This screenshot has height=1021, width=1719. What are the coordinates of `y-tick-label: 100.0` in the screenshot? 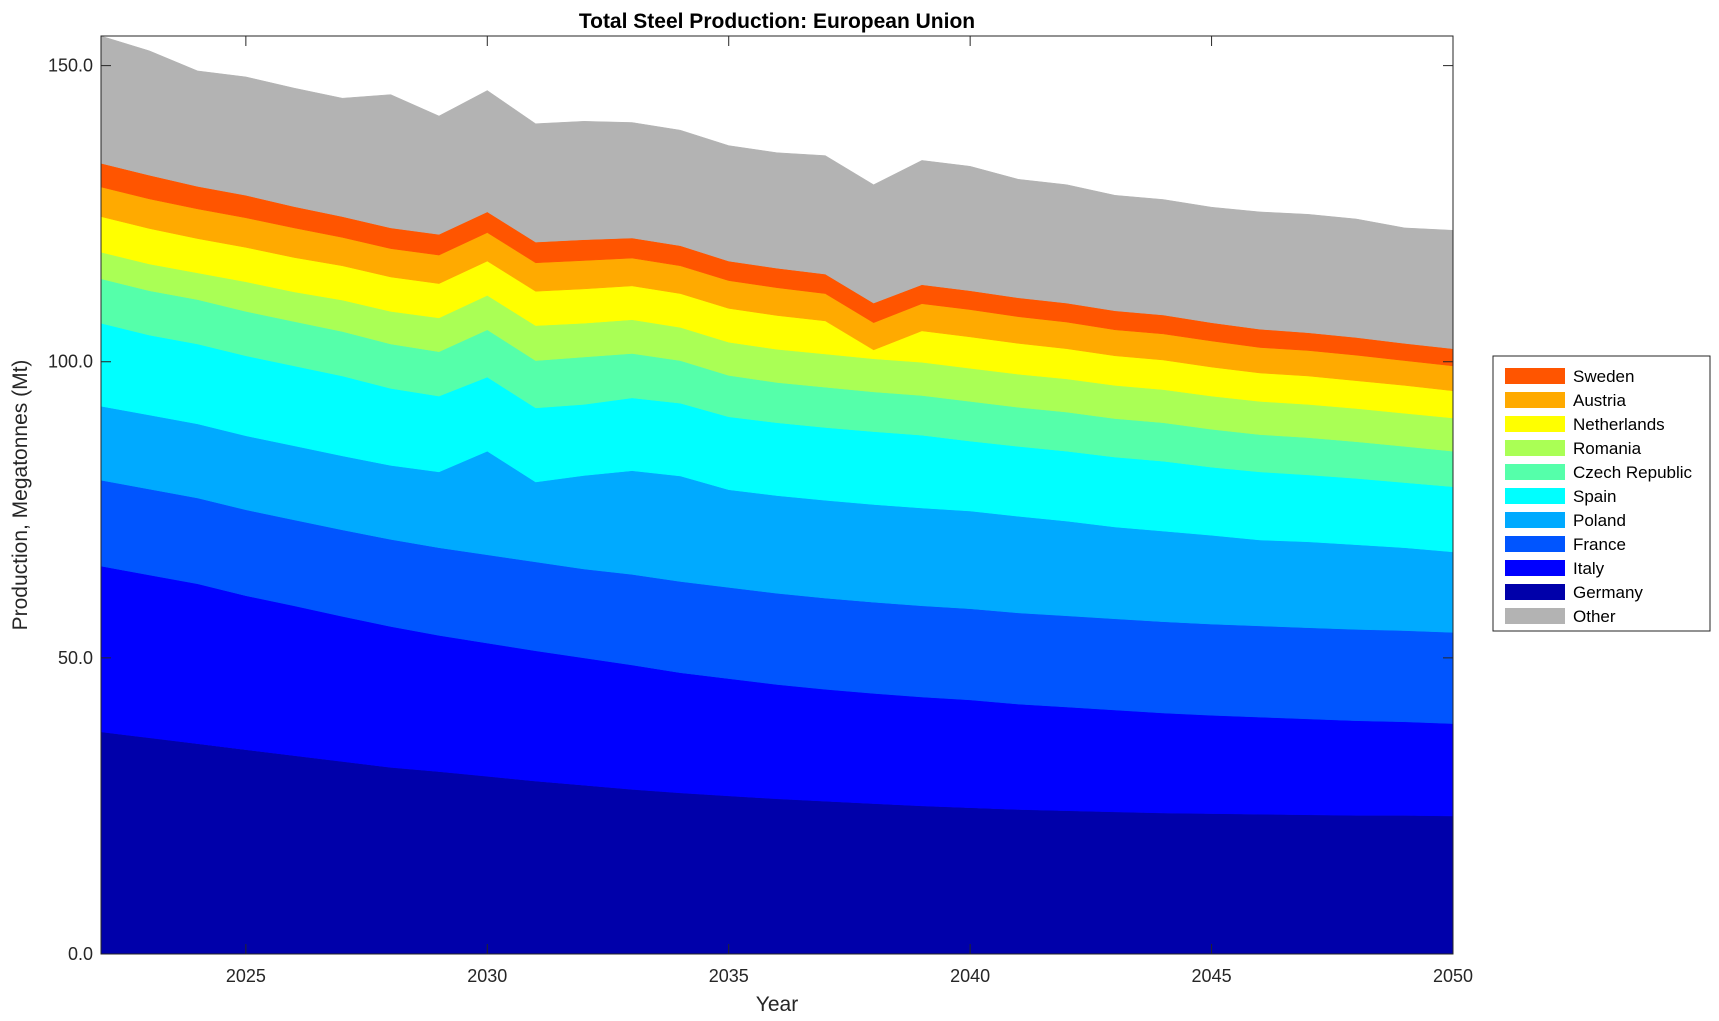 It's located at (70, 362).